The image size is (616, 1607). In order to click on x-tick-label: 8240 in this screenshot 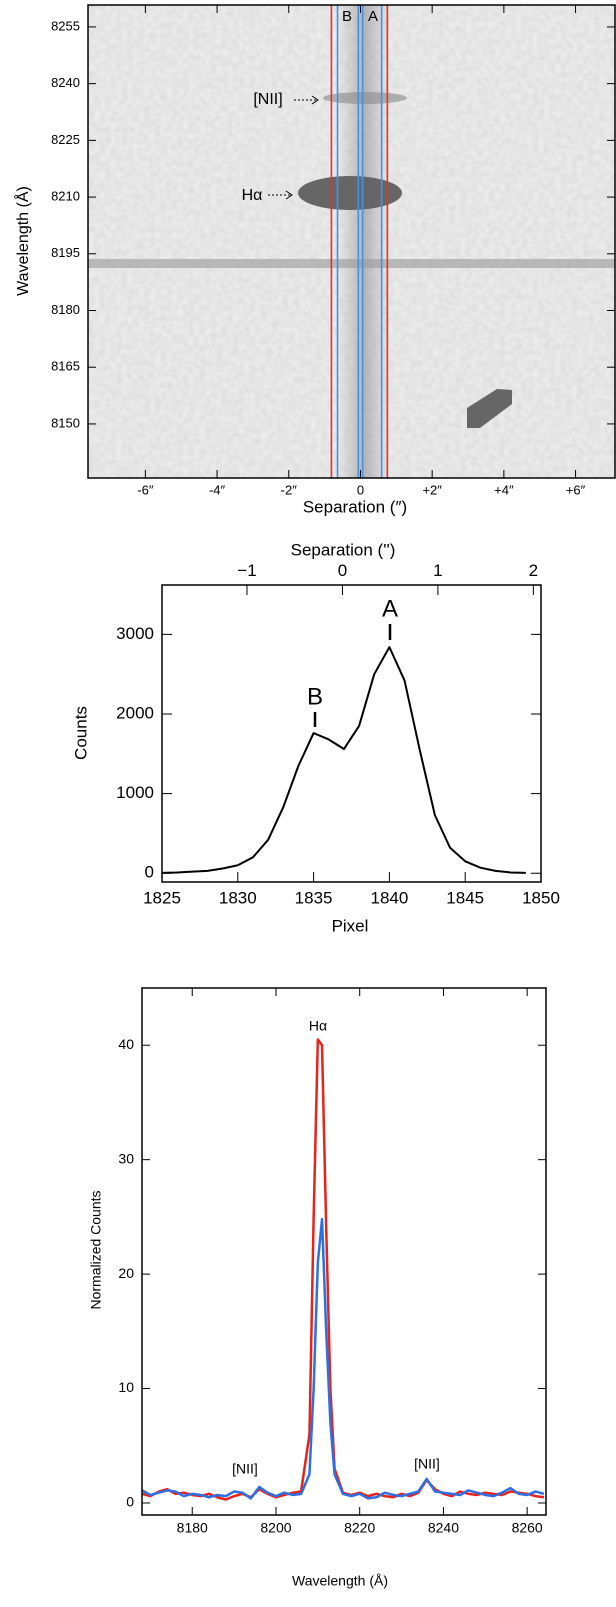, I will do `click(443, 1528)`.